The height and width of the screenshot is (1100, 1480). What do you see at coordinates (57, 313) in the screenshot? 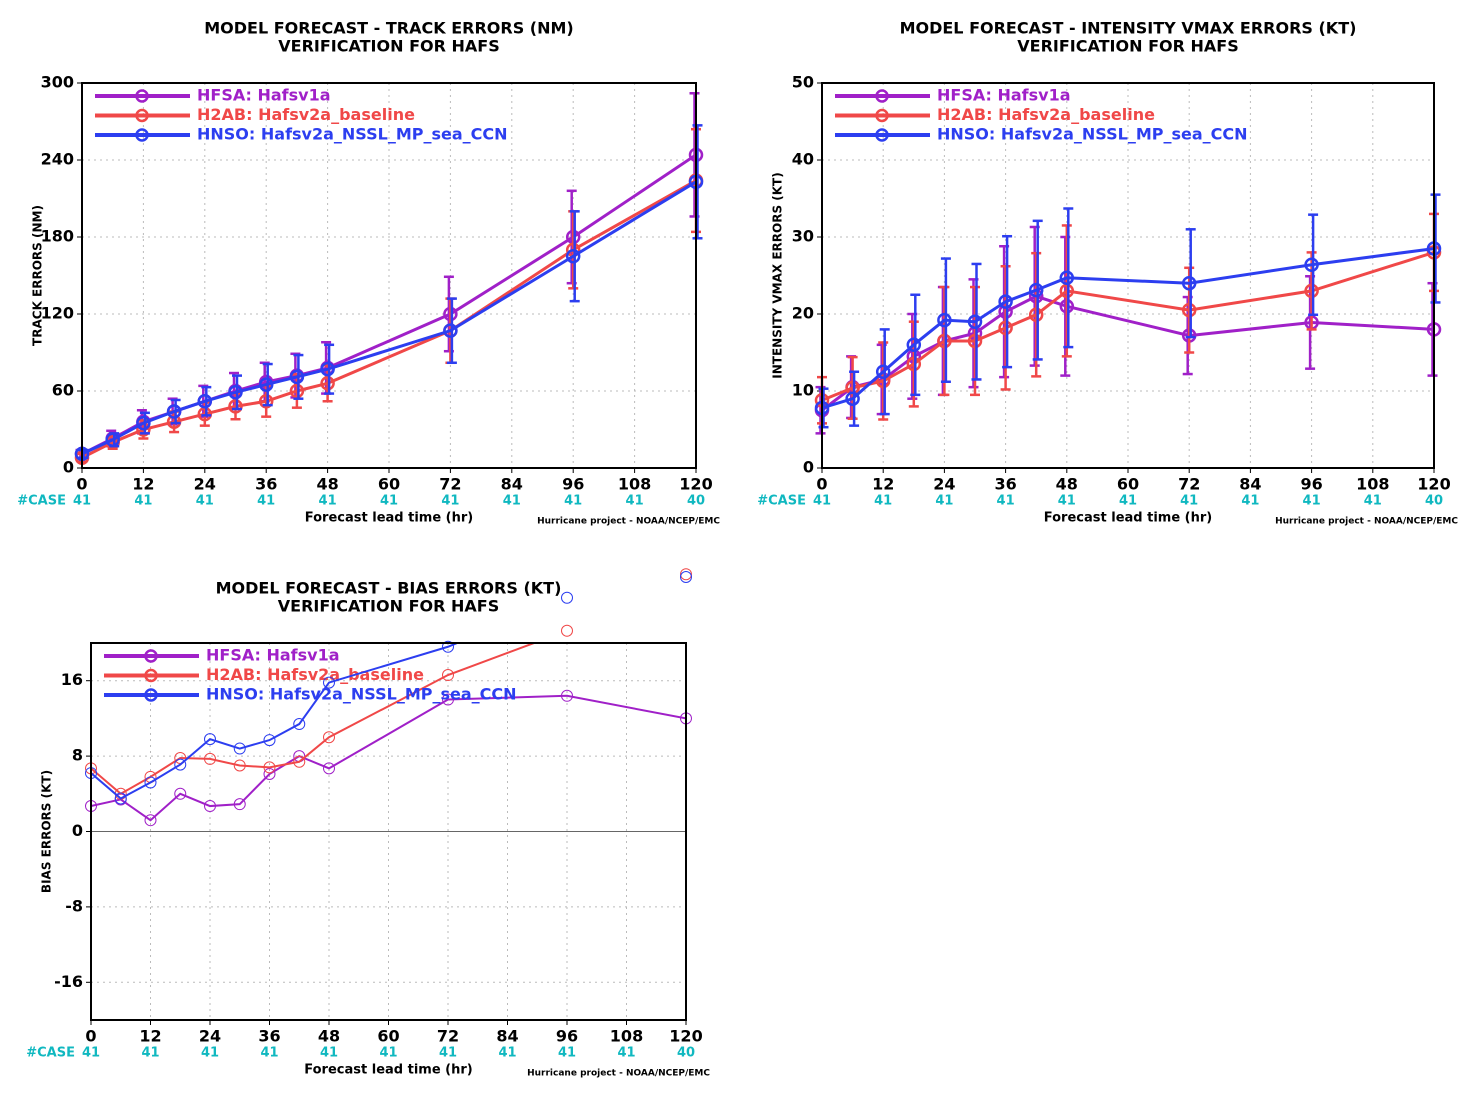
I see `y-tick-label: 120` at bounding box center [57, 313].